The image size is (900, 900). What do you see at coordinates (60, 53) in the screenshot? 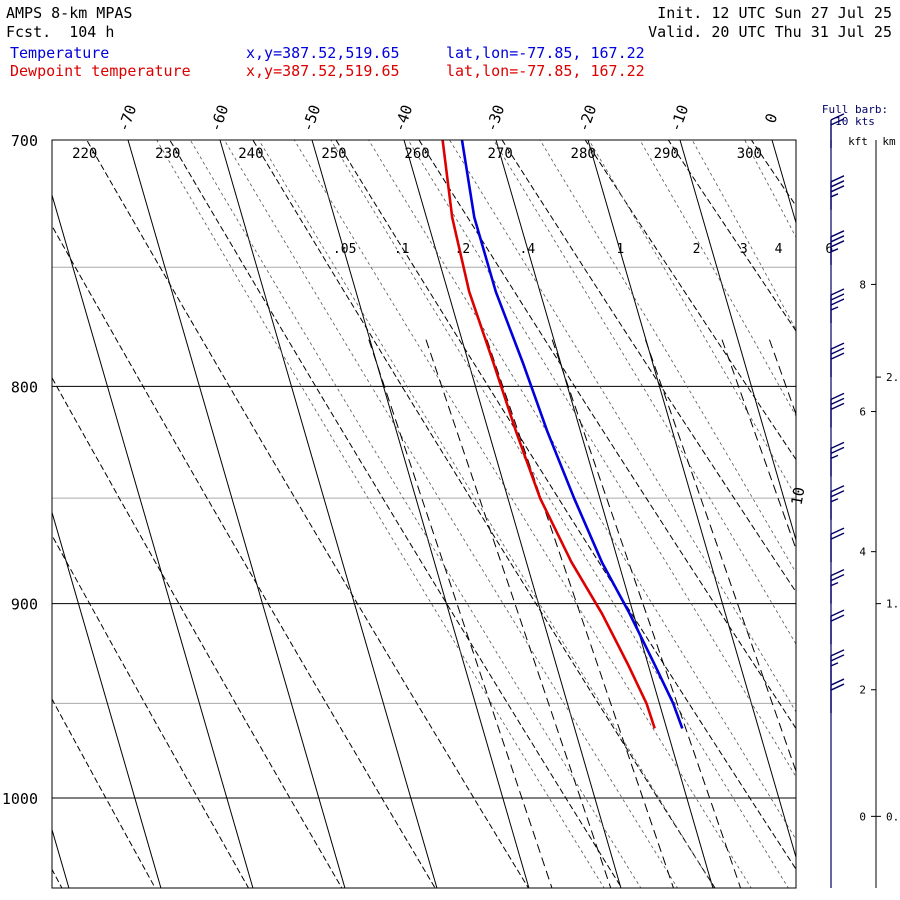
I see `temperature-legend-label: Temperature` at bounding box center [60, 53].